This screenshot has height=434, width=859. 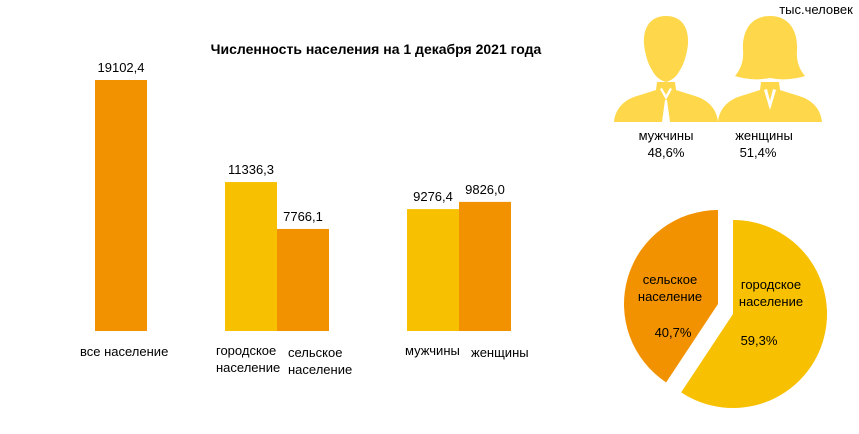 I want to click on bar-category-label: городское, so click(x=246, y=350).